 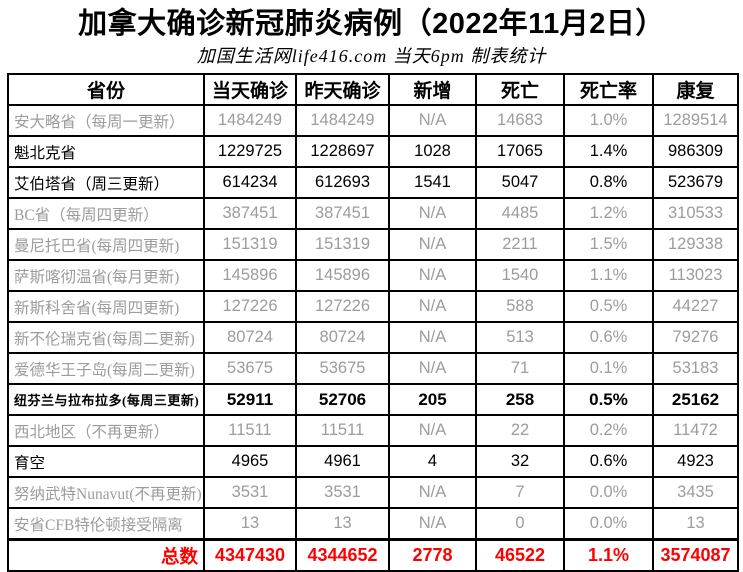 What do you see at coordinates (342, 182) in the screenshot?
I see `value-cell: 612693` at bounding box center [342, 182].